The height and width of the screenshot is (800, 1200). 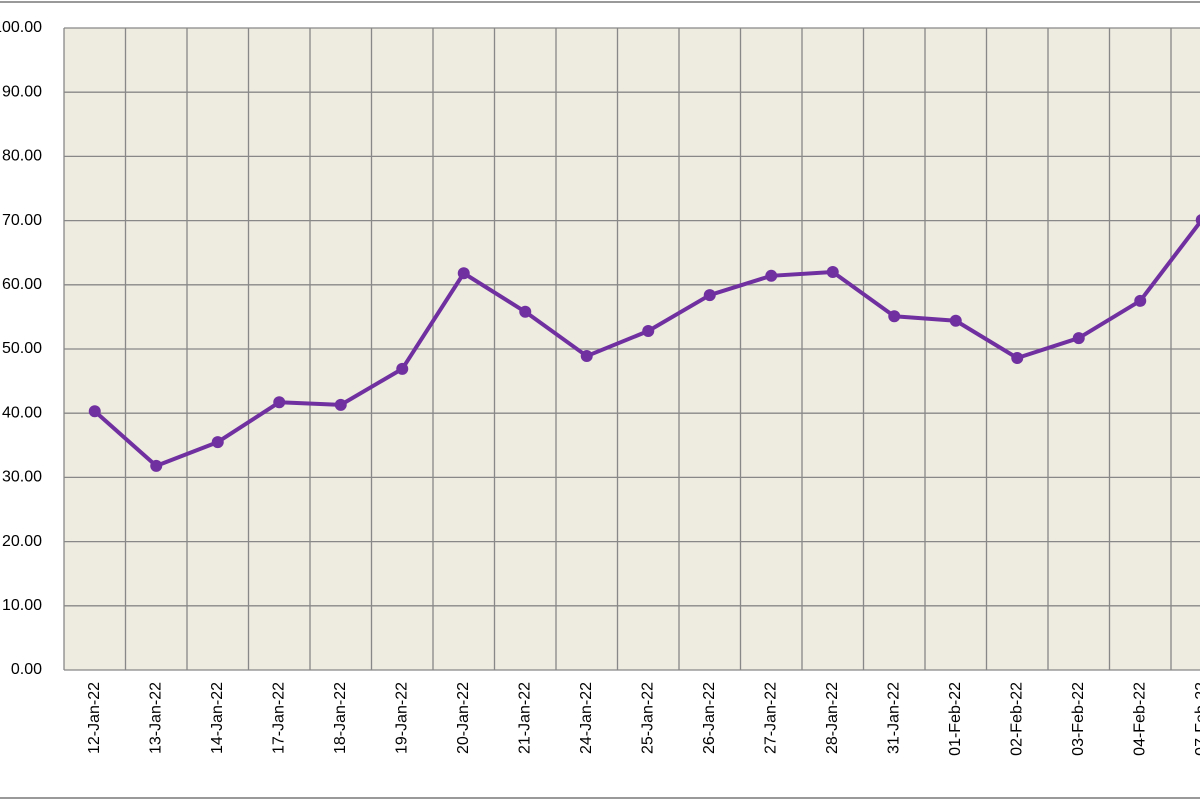 What do you see at coordinates (278, 718) in the screenshot?
I see `x-tick-label: 17-Jan-22` at bounding box center [278, 718].